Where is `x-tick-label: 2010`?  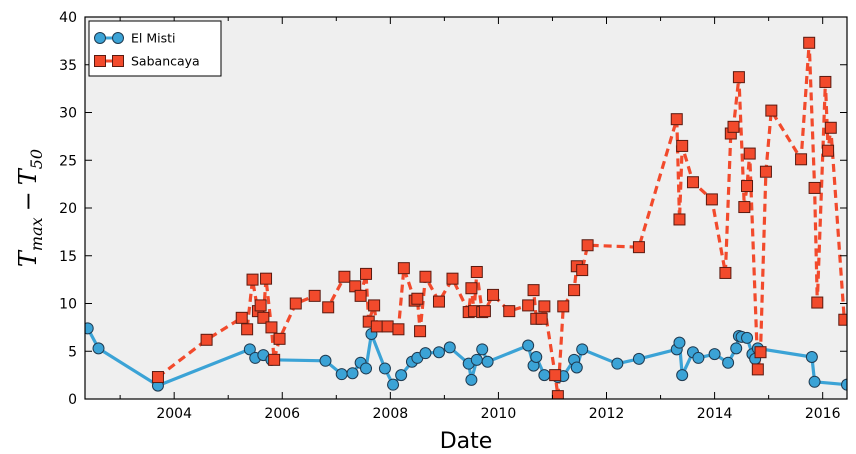
x-tick-label: 2010 is located at coordinates (499, 414).